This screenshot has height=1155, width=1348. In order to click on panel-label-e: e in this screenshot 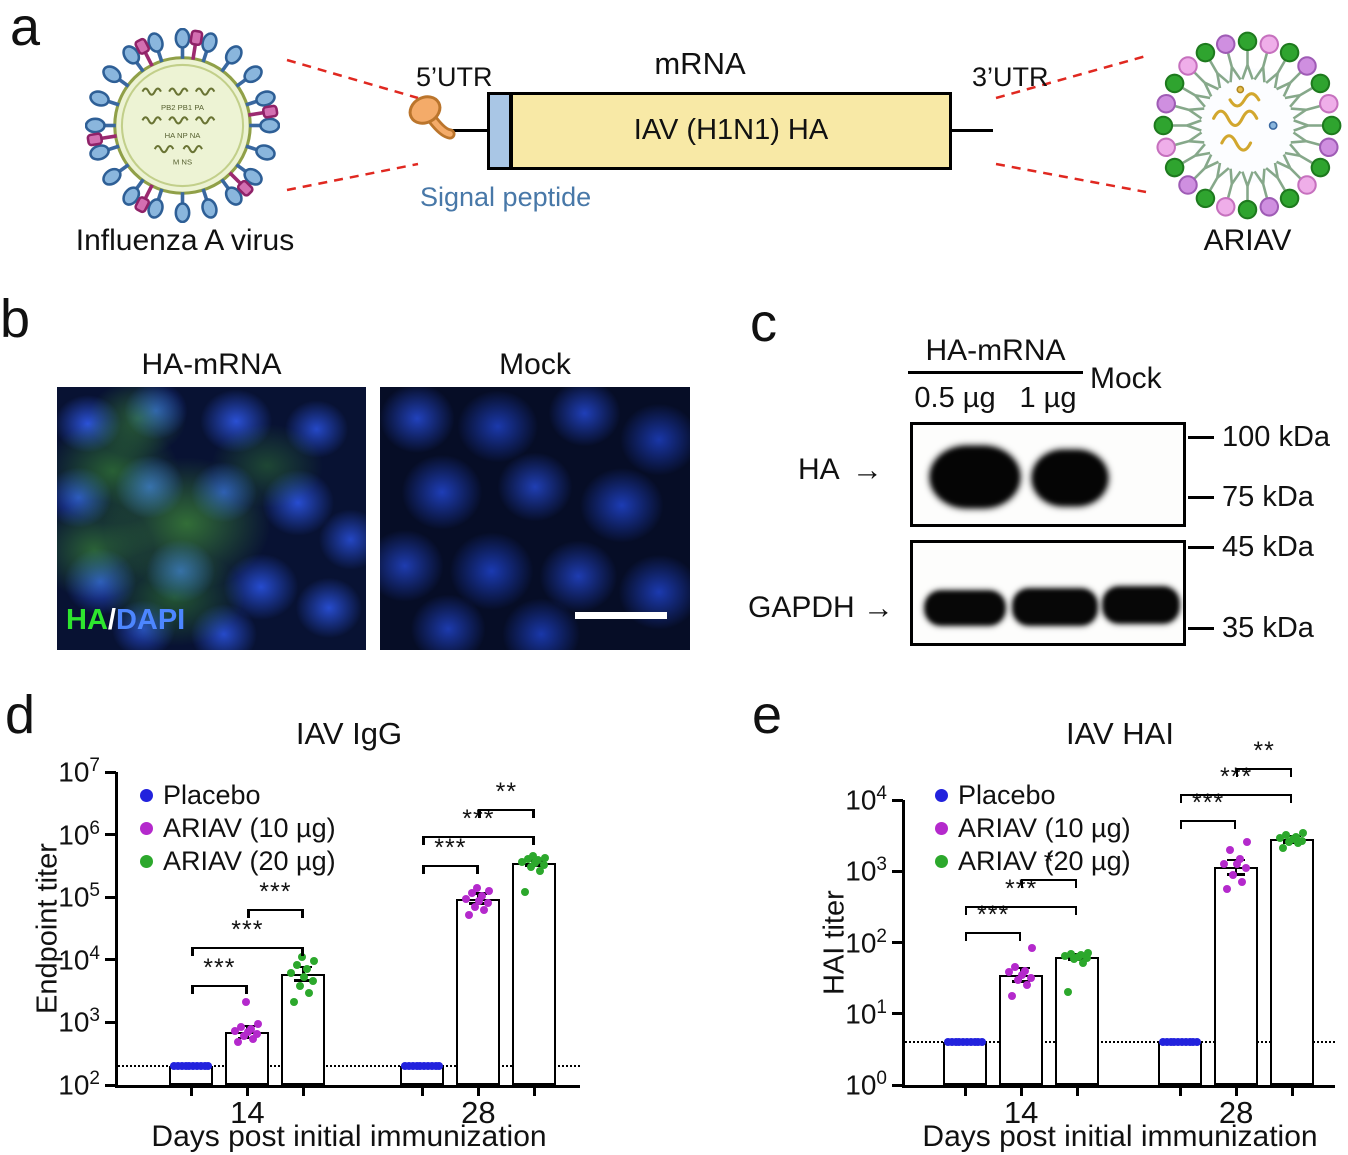, I will do `click(767, 715)`.